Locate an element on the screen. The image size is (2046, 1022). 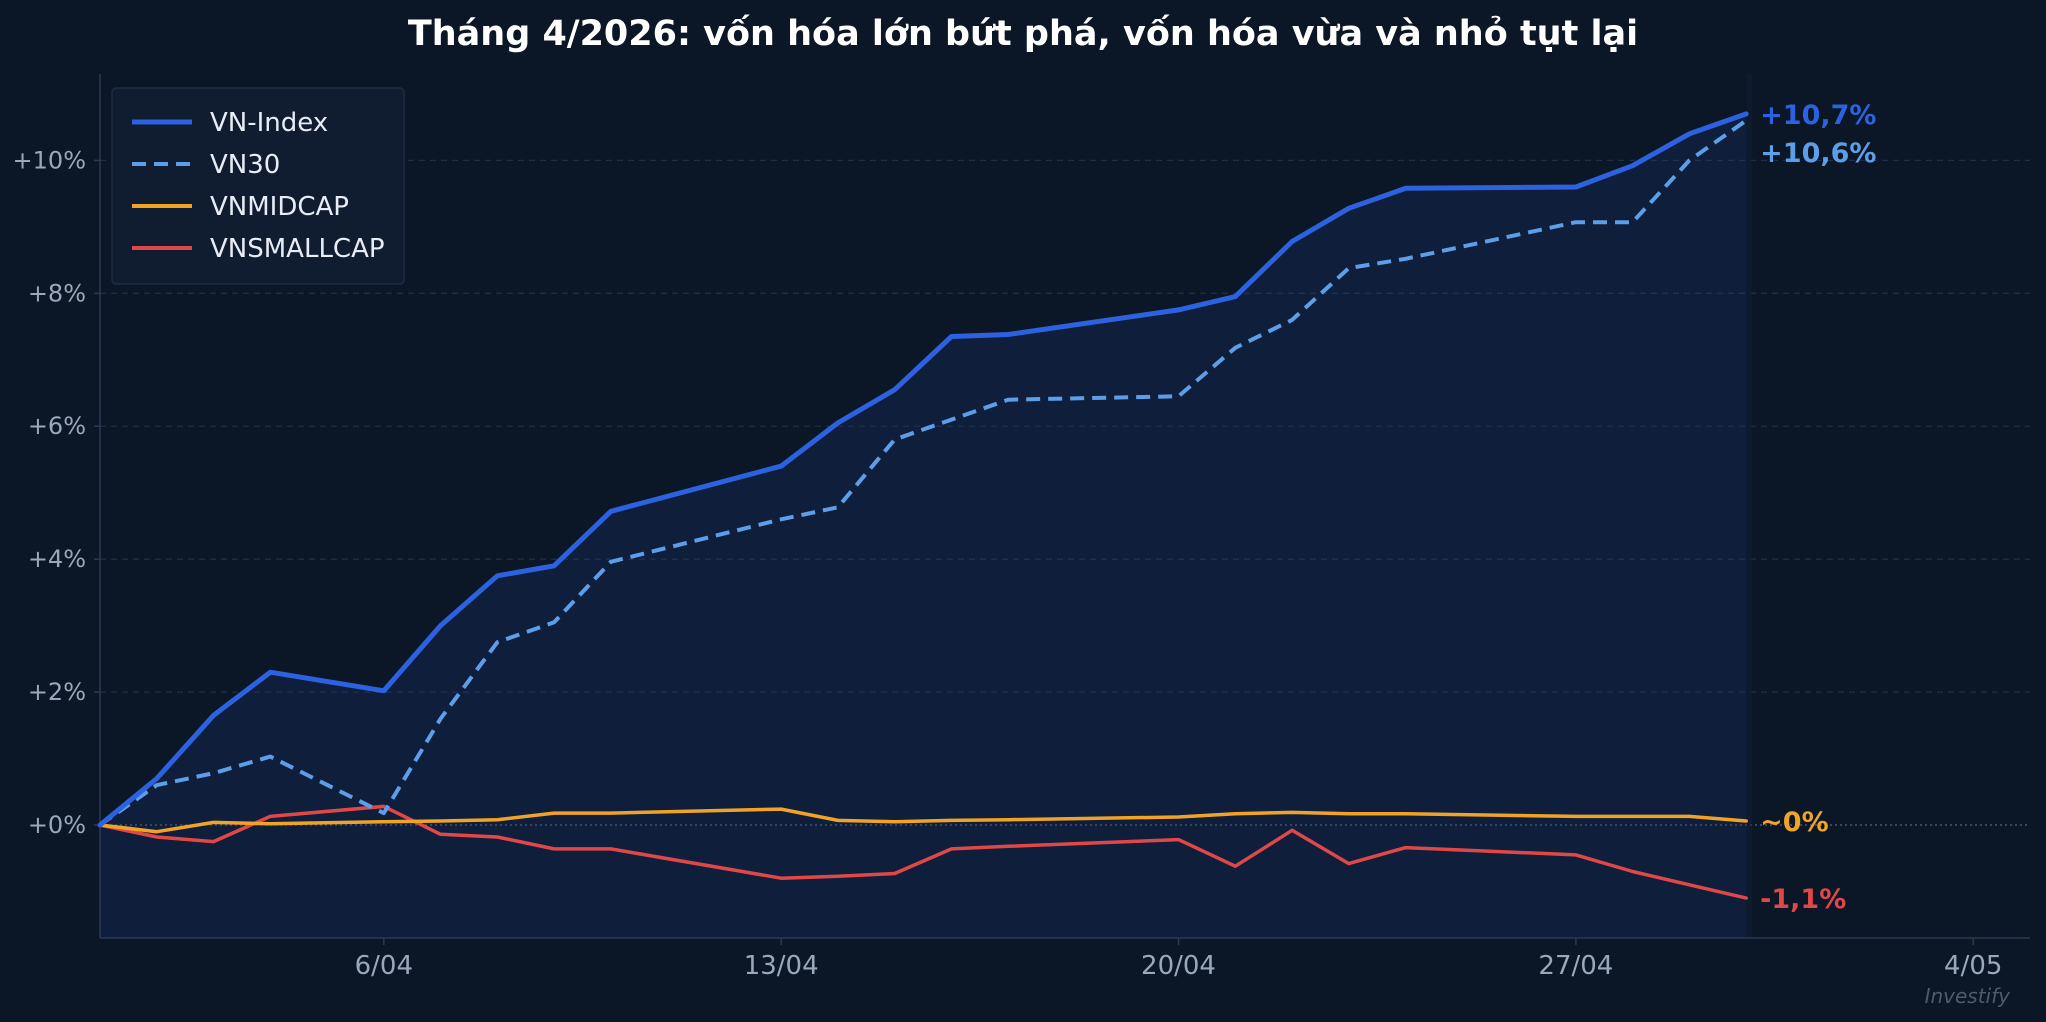
end-label-vn-index: +10,7% is located at coordinates (1818, 115).